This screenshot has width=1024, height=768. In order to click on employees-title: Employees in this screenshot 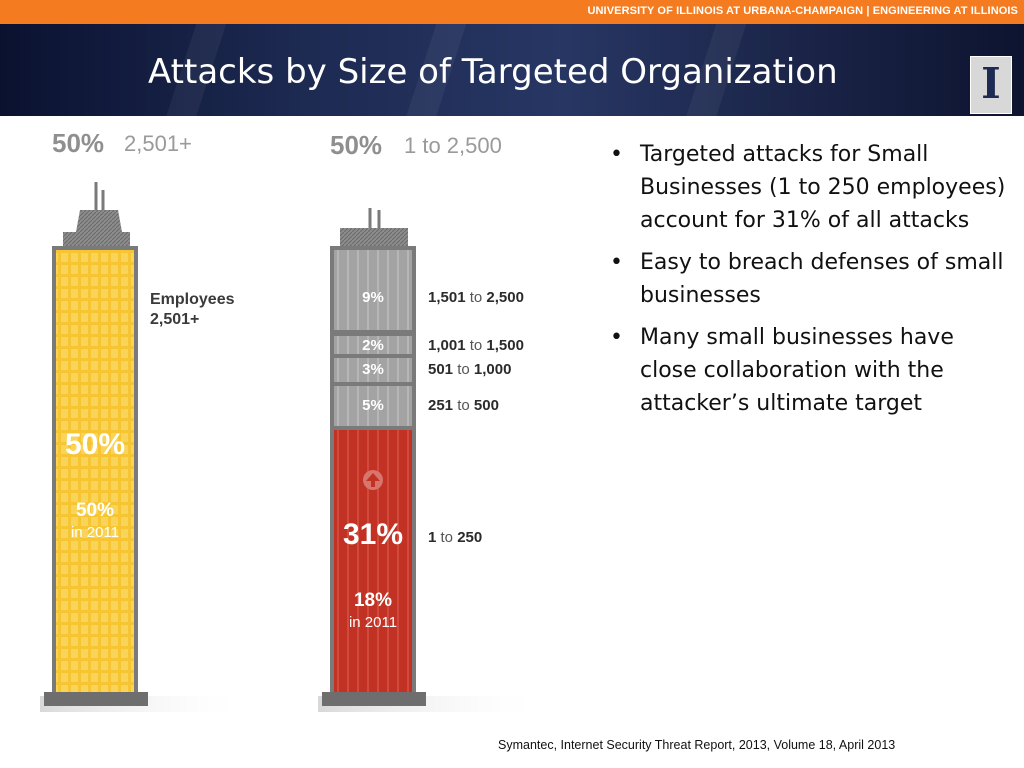, I will do `click(192, 299)`.